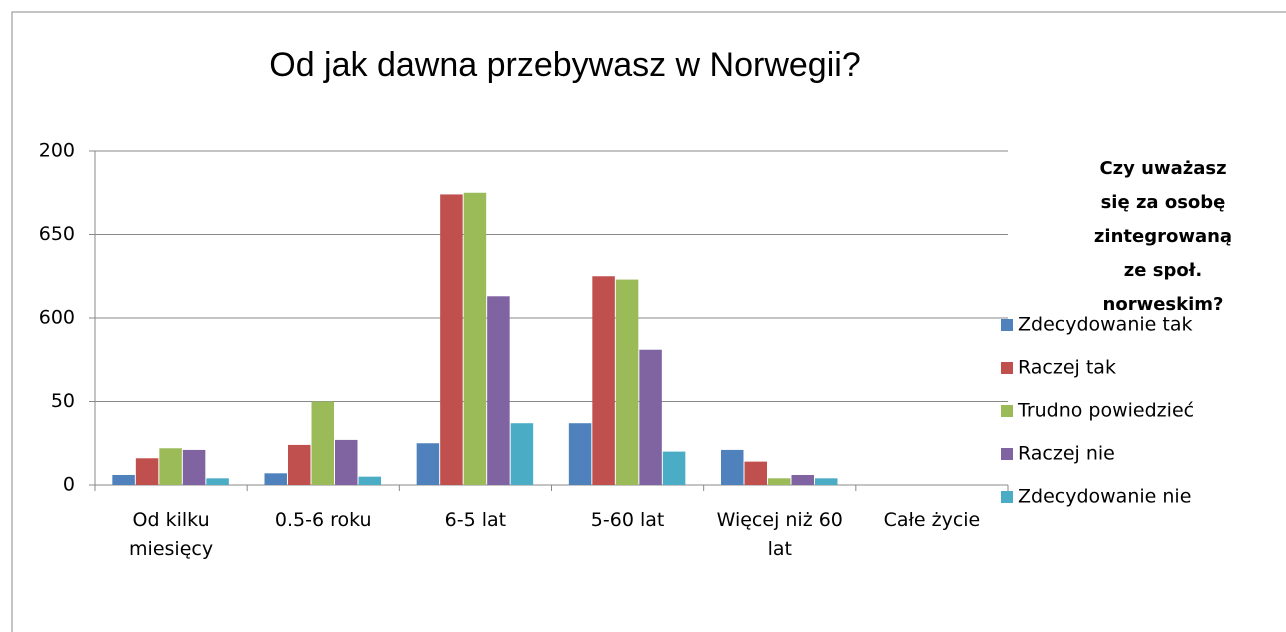 The height and width of the screenshot is (632, 1286). I want to click on x-tick-label: Od kilku miesięcy, so click(171, 534).